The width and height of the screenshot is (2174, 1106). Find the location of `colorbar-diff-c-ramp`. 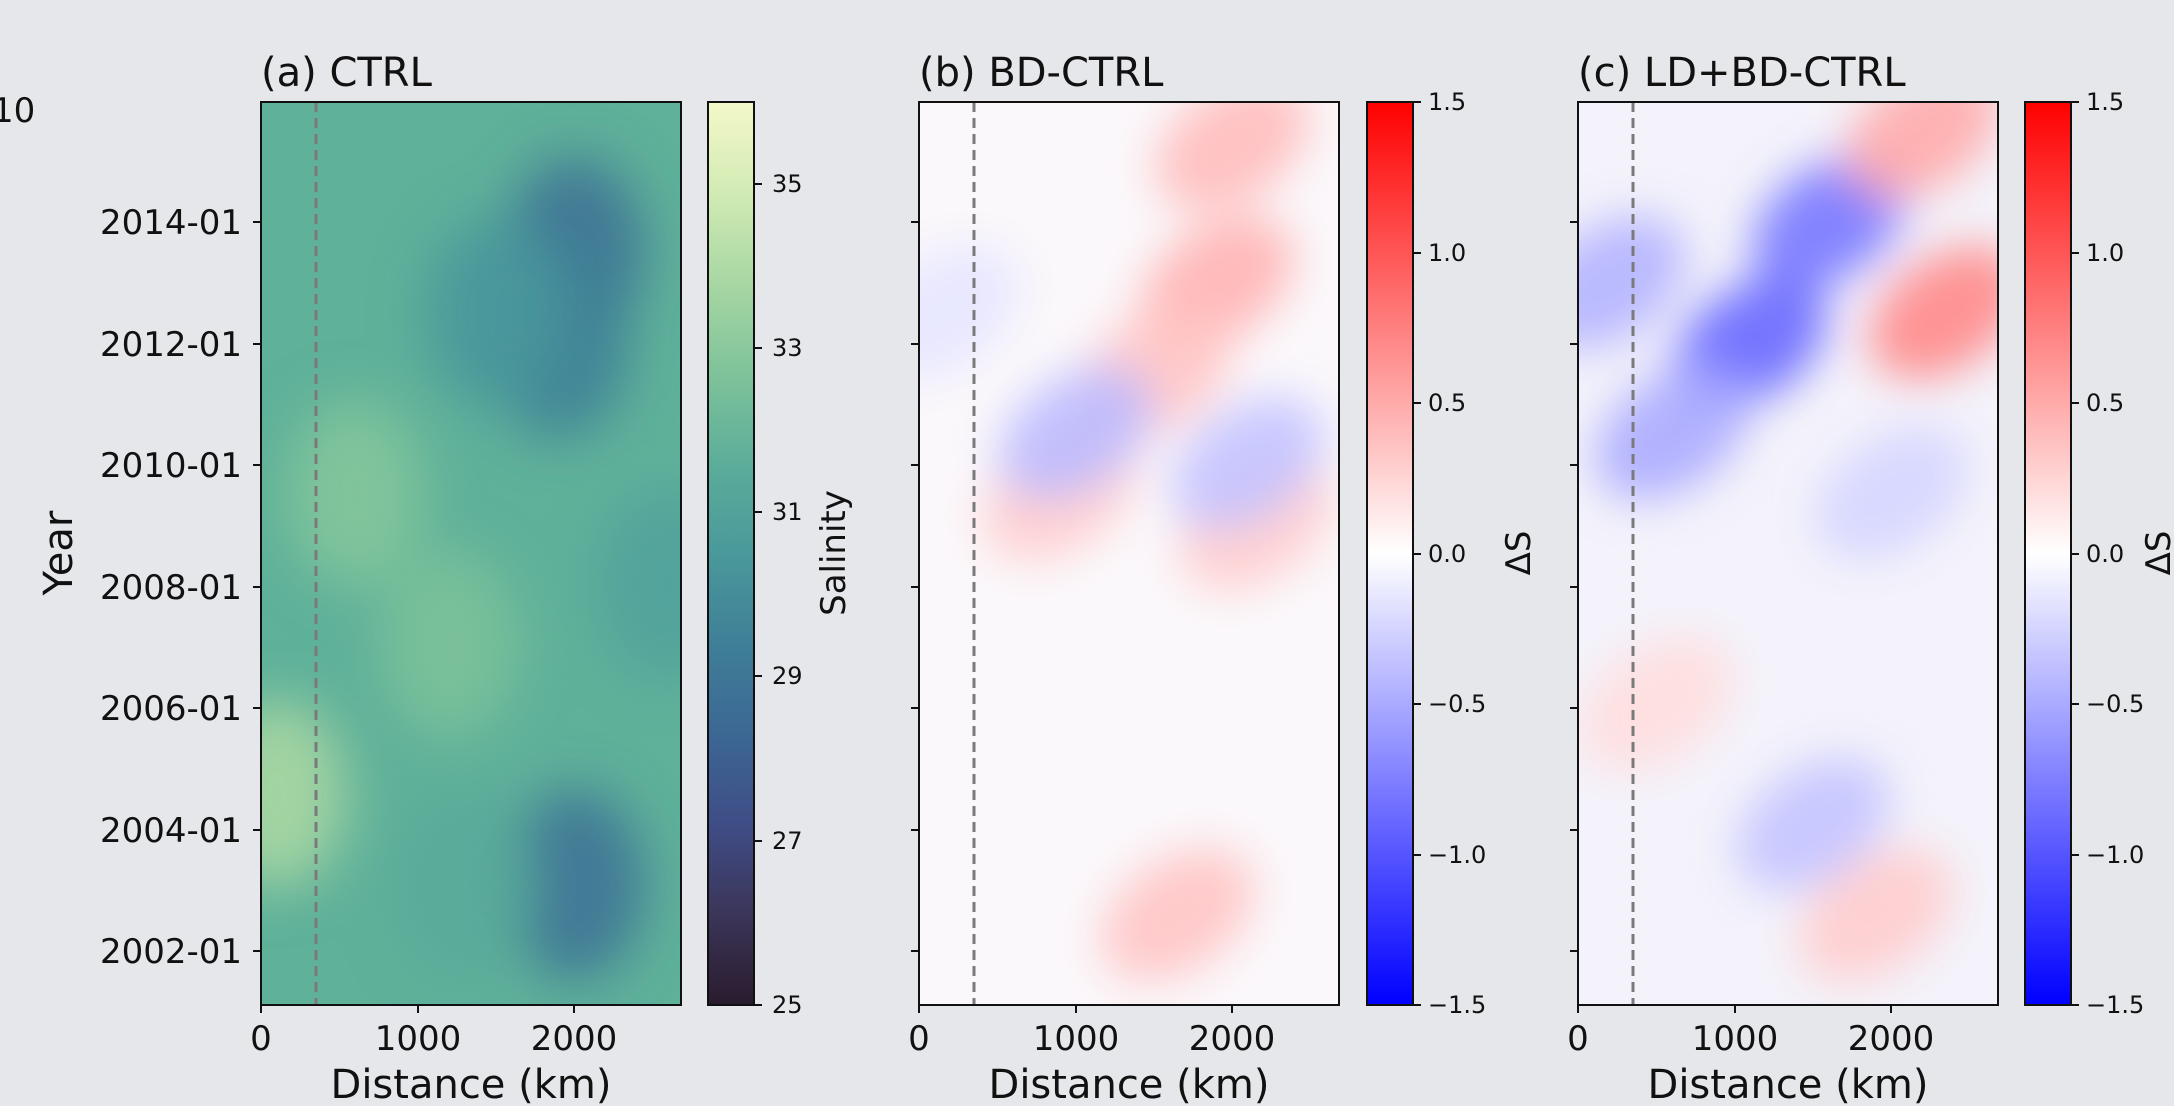

colorbar-diff-c-ramp is located at coordinates (2048, 553).